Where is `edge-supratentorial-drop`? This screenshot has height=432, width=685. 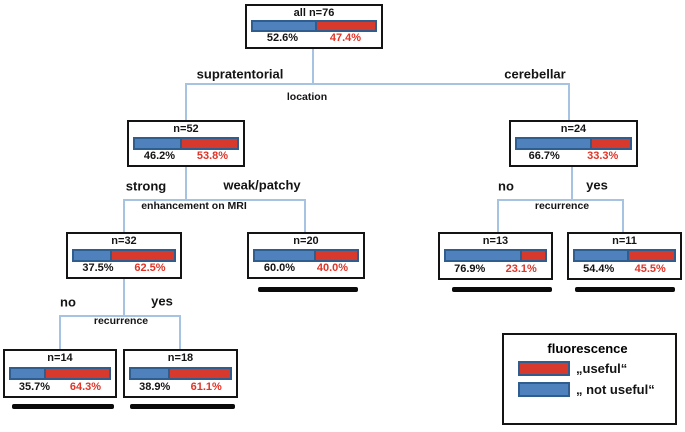
edge-supratentorial-drop is located at coordinates (186, 101).